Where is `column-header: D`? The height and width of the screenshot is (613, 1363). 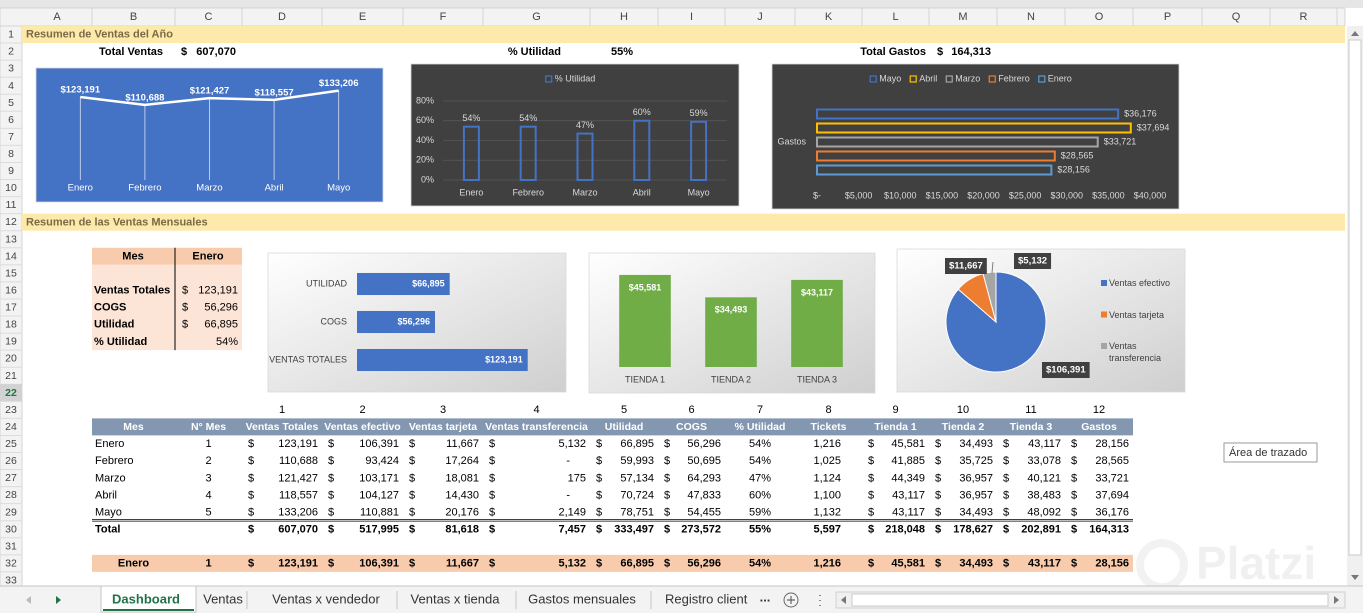 column-header: D is located at coordinates (282, 17).